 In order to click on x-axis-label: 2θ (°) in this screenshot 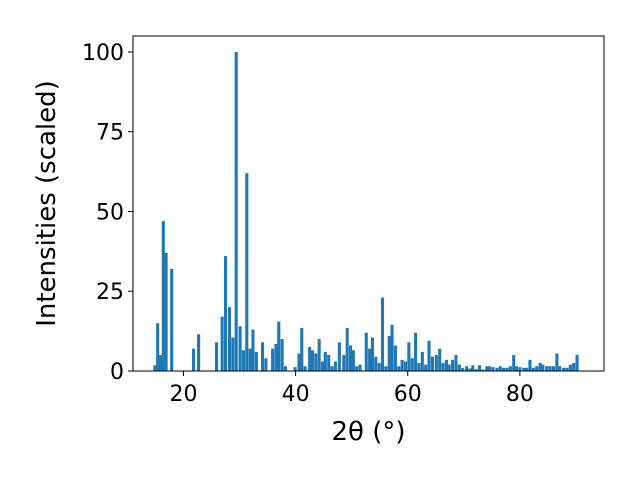, I will do `click(368, 432)`.